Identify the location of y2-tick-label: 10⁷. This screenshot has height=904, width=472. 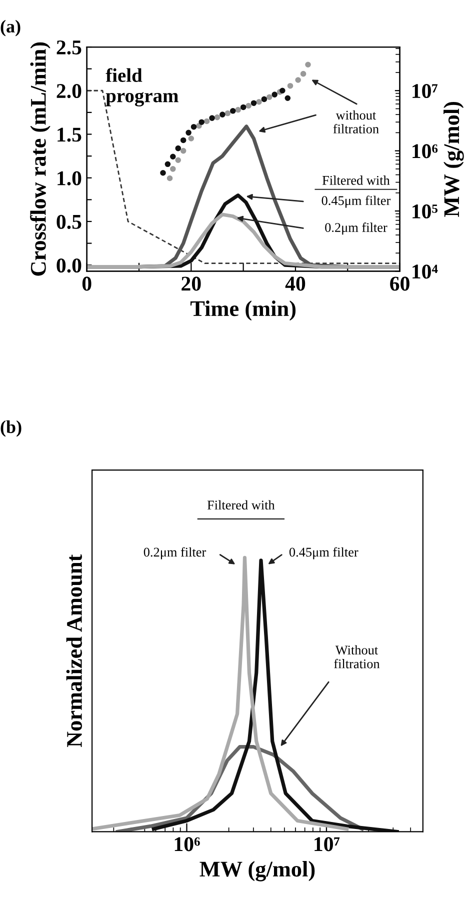
(425, 91).